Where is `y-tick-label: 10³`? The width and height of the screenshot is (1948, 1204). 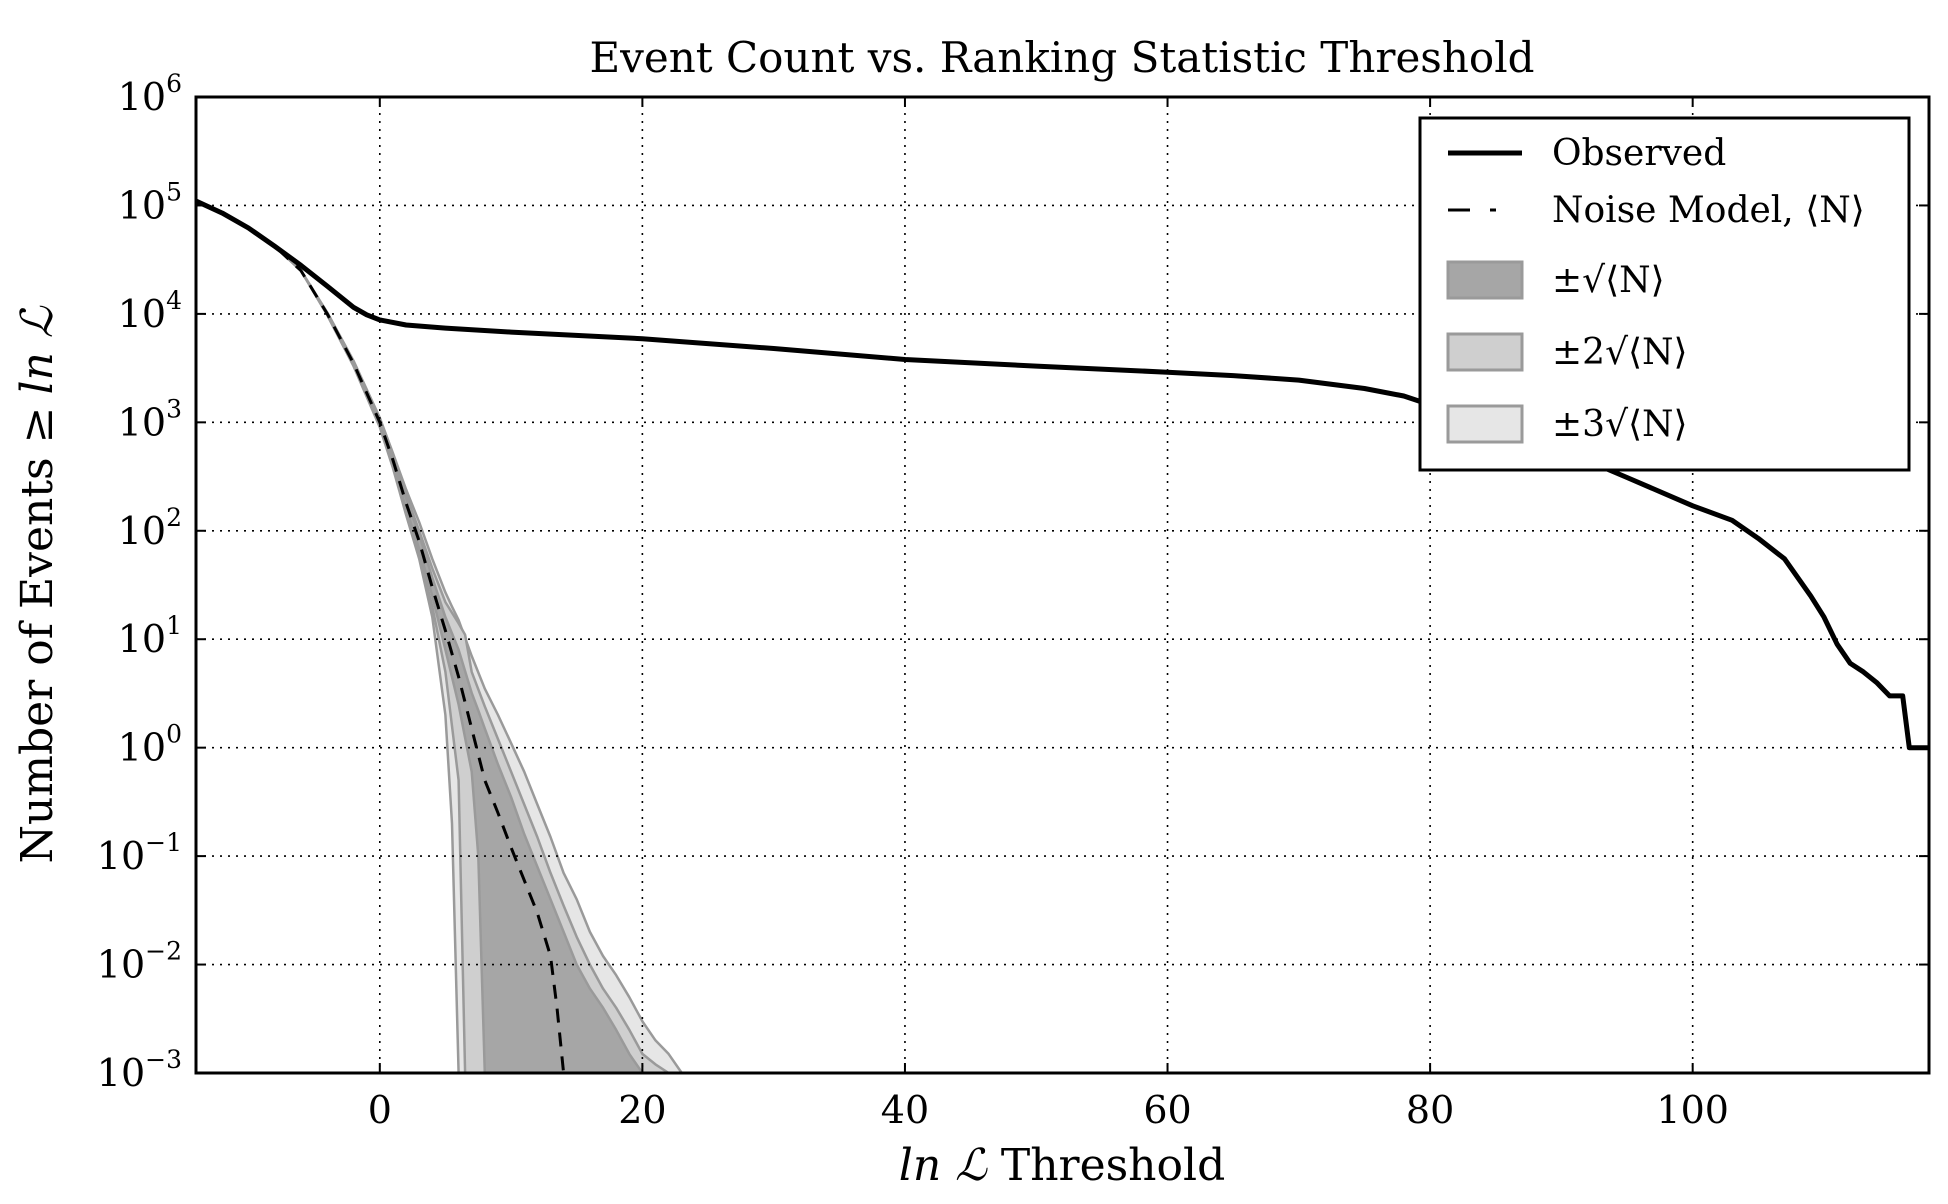
y-tick-label: 10³ is located at coordinates (150, 419).